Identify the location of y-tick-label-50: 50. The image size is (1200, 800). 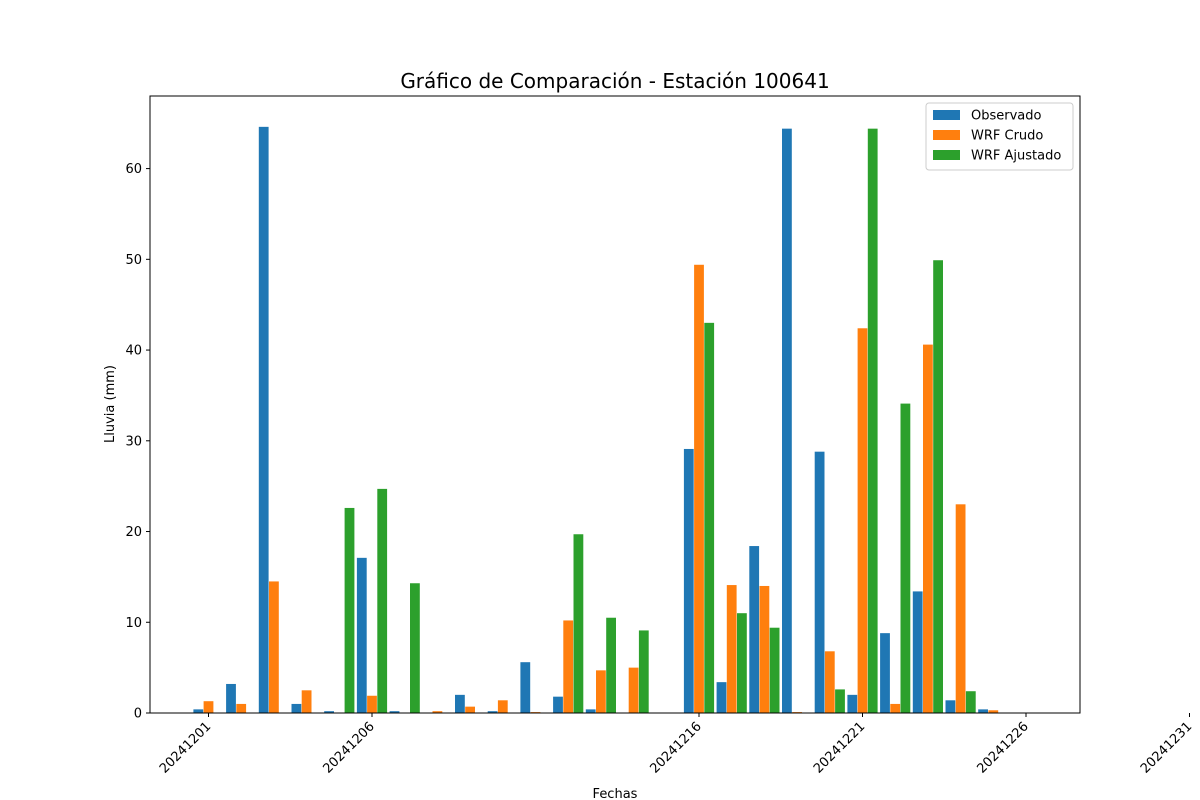
(133, 260).